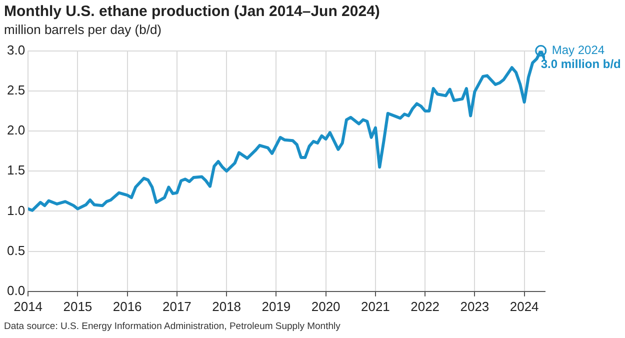 This screenshot has height=338, width=625. Describe the element at coordinates (192, 11) in the screenshot. I see `chart-title: Monthly U.S. ethane production (Jan 2014–Jun 2024)` at that location.